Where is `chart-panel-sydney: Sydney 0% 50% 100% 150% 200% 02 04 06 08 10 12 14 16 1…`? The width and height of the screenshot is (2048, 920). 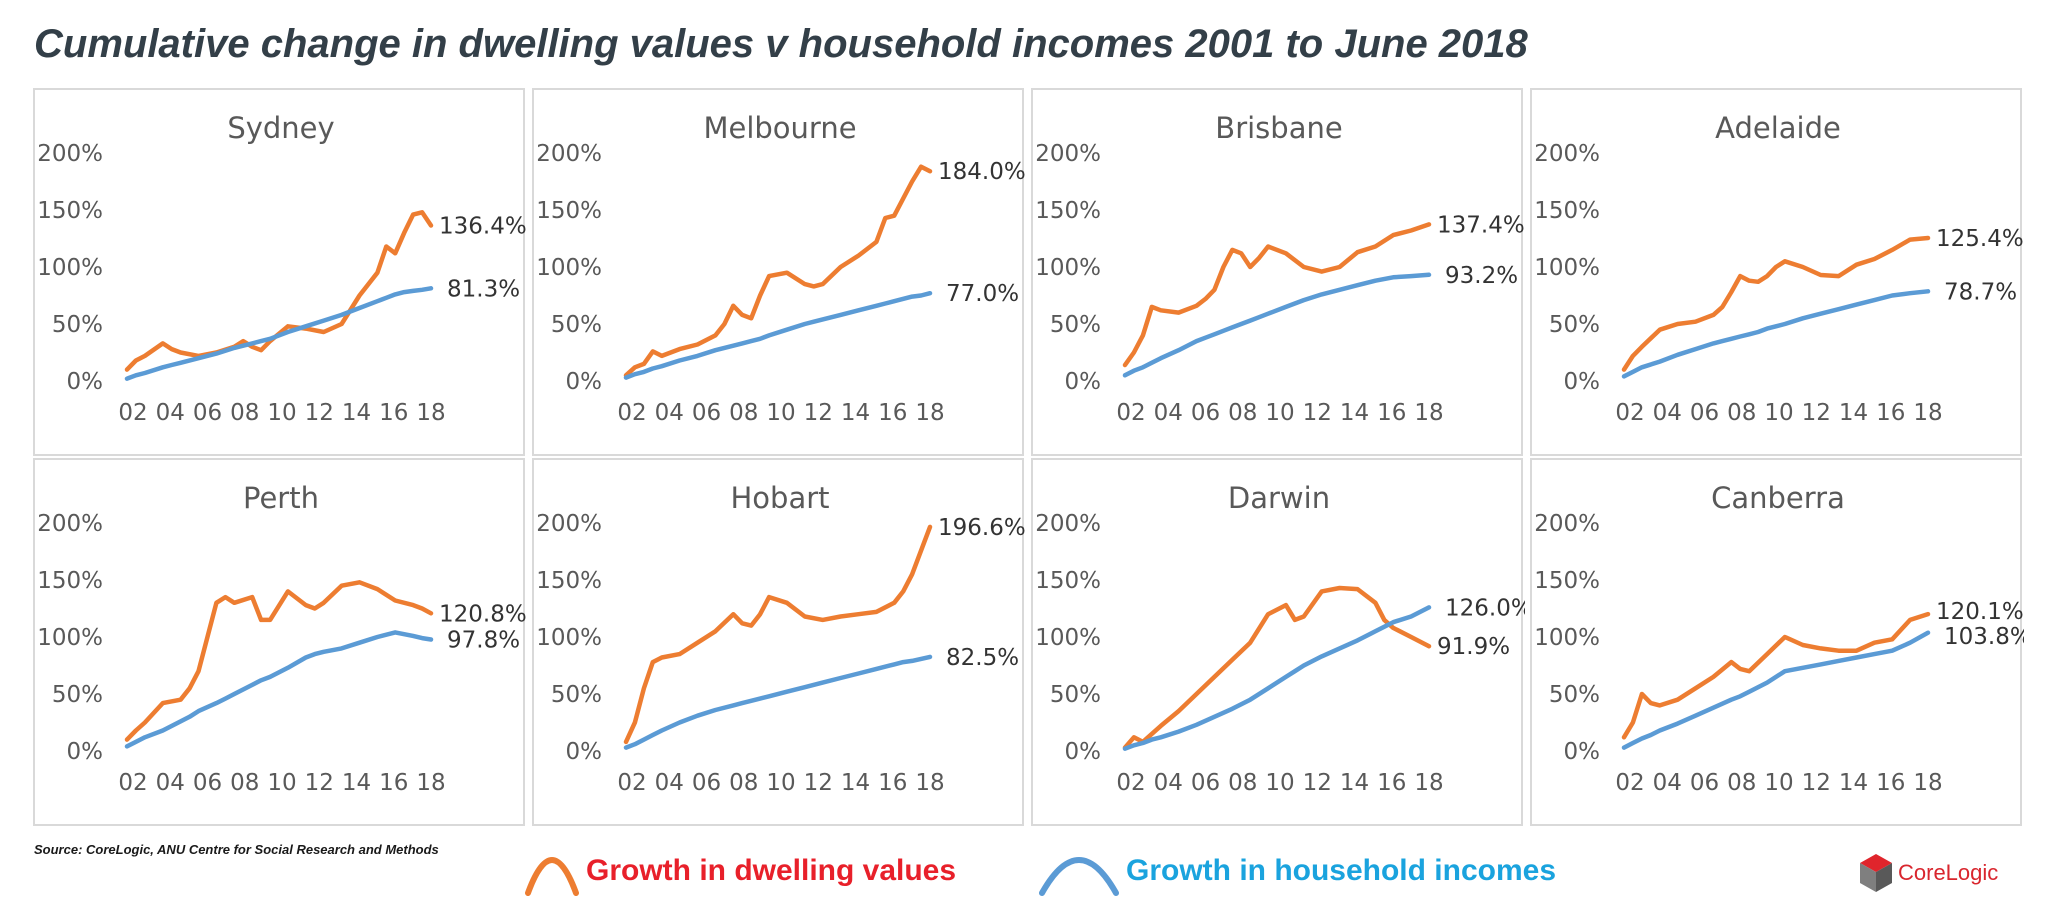 chart-panel-sydney: Sydney 0% 50% 100% 150% 200% 02 04 06 08 10 12 14 16 1… is located at coordinates (280, 272).